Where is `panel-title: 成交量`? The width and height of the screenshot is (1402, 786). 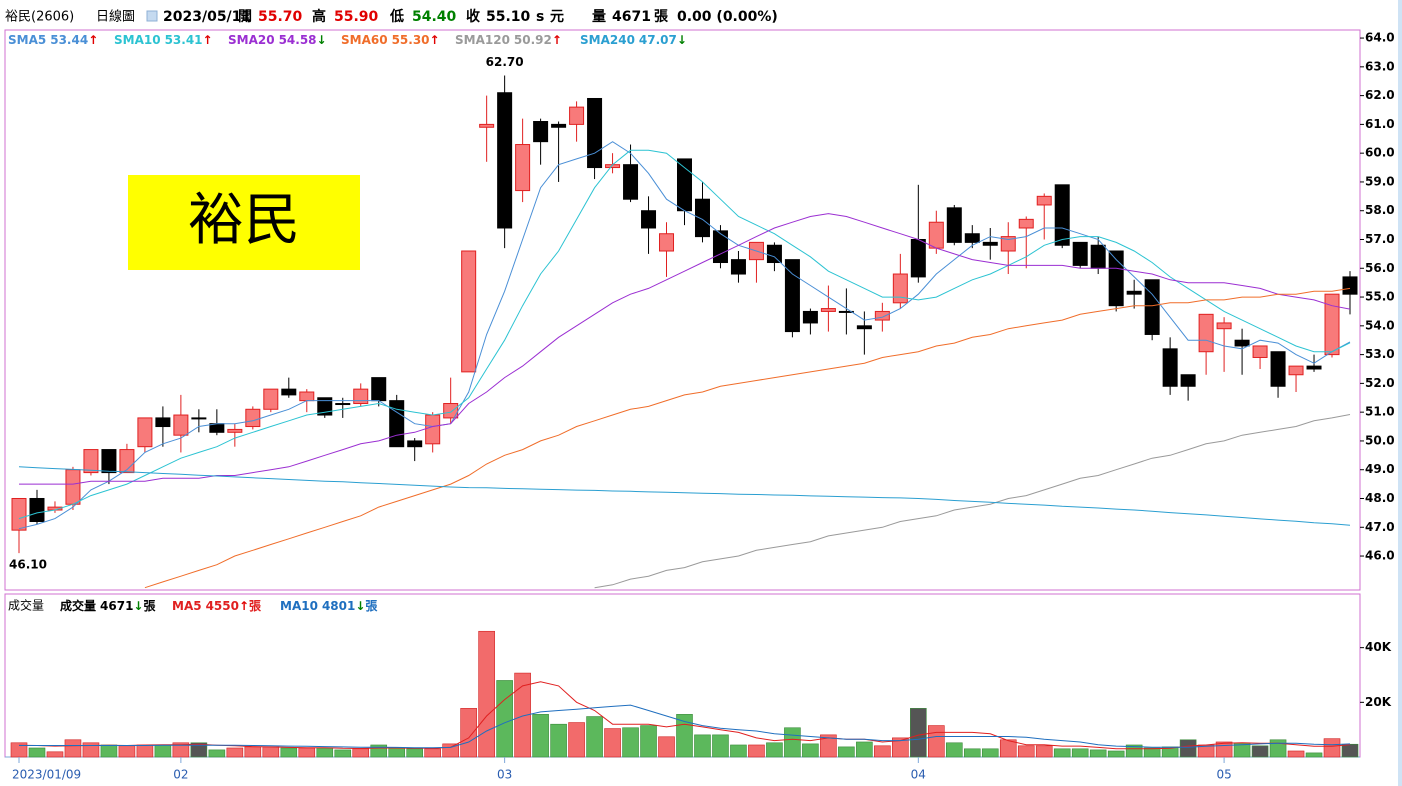
panel-title: 成交量 is located at coordinates (26, 605).